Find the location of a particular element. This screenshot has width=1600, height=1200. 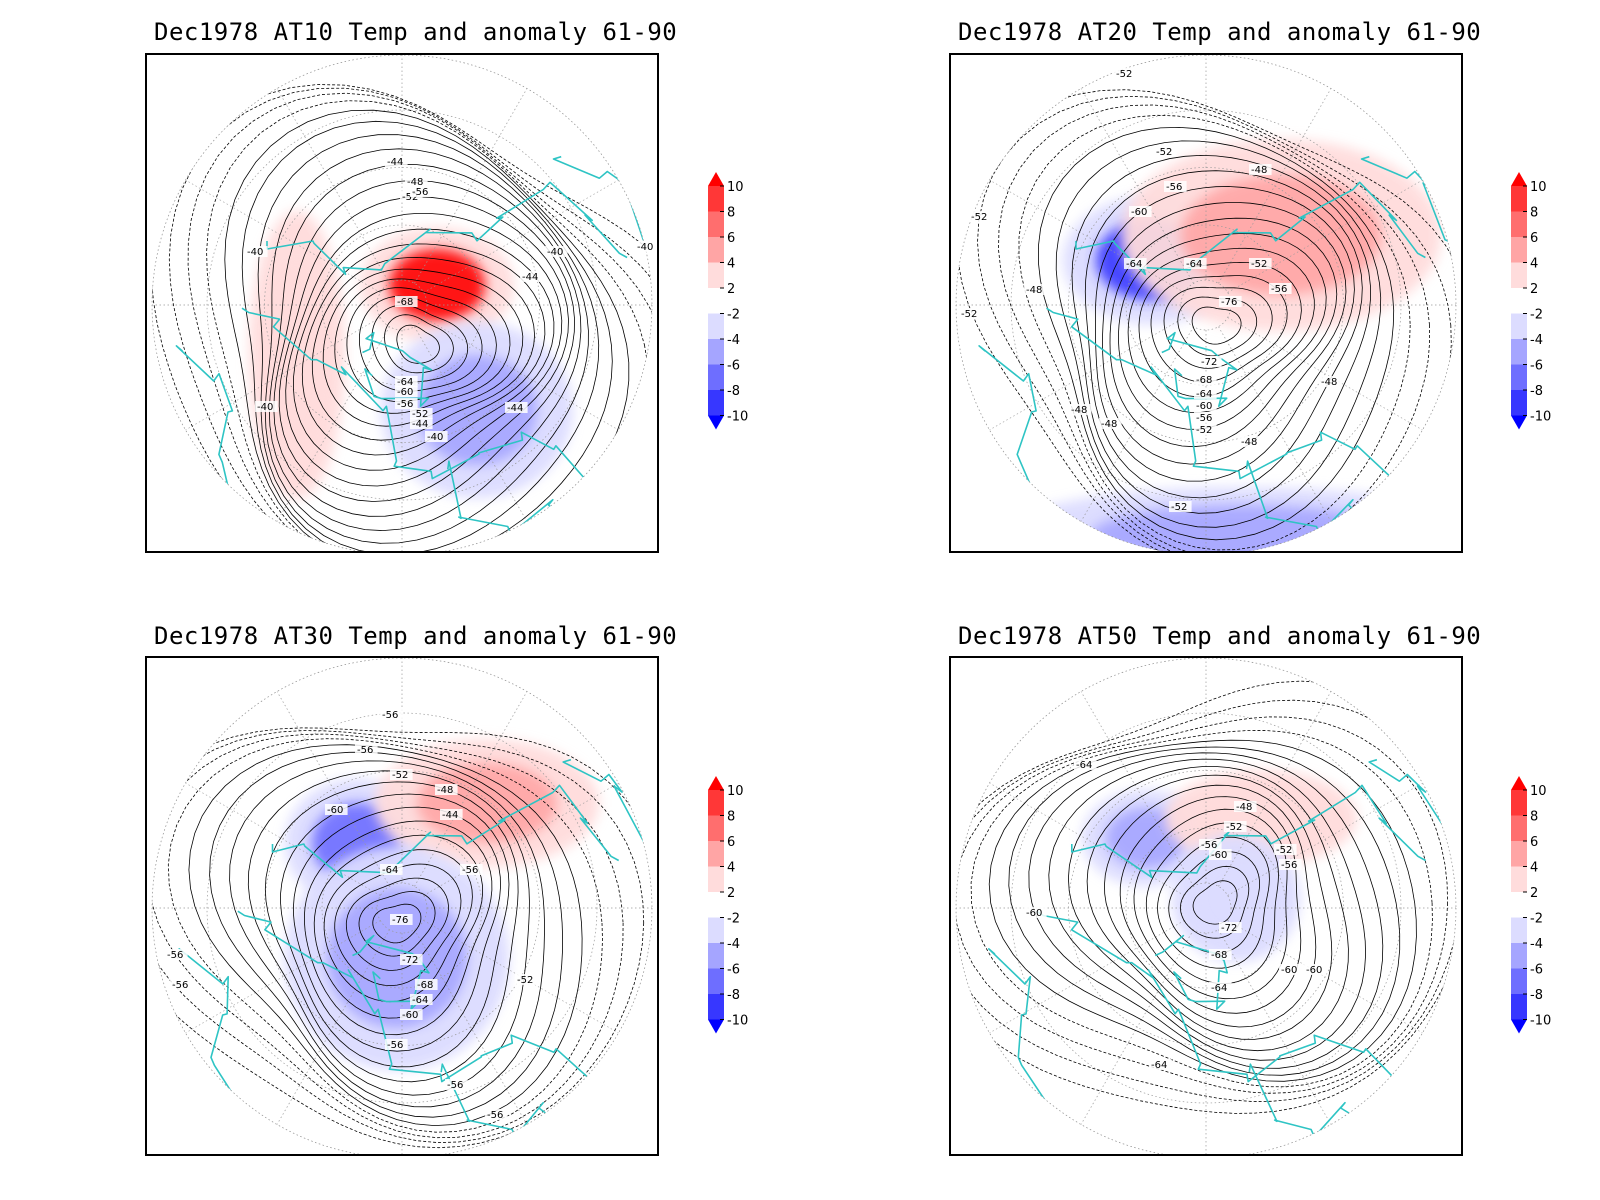

anomaly-region is located at coordinates (1236, 898).